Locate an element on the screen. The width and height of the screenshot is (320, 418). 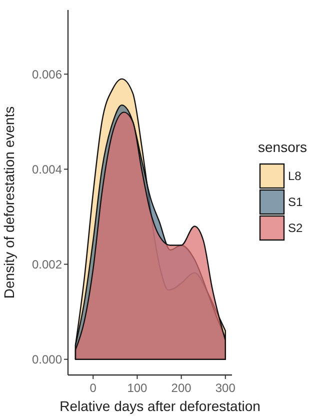
x-tick-label: 300 is located at coordinates (225, 388).